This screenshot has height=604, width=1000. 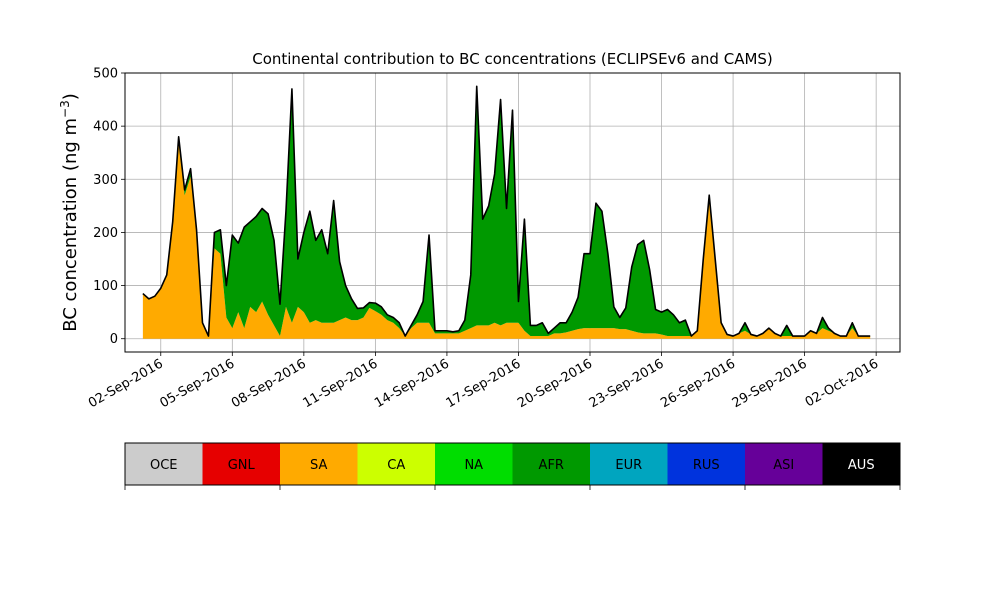 I want to click on x-tick-label: 23-Sep-2016, so click(x=627, y=383).